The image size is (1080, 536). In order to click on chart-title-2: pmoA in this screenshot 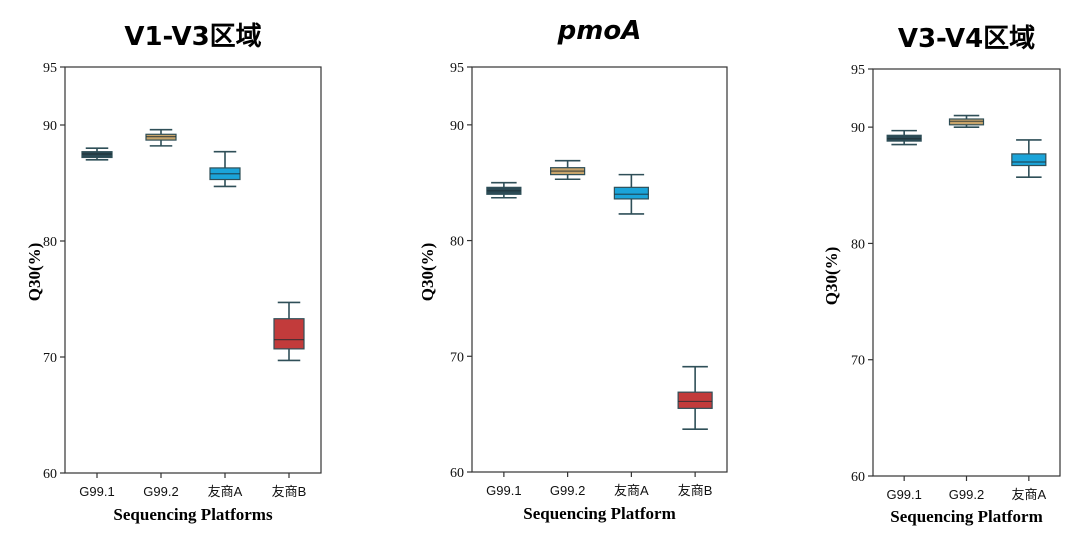, I will do `click(599, 31)`.